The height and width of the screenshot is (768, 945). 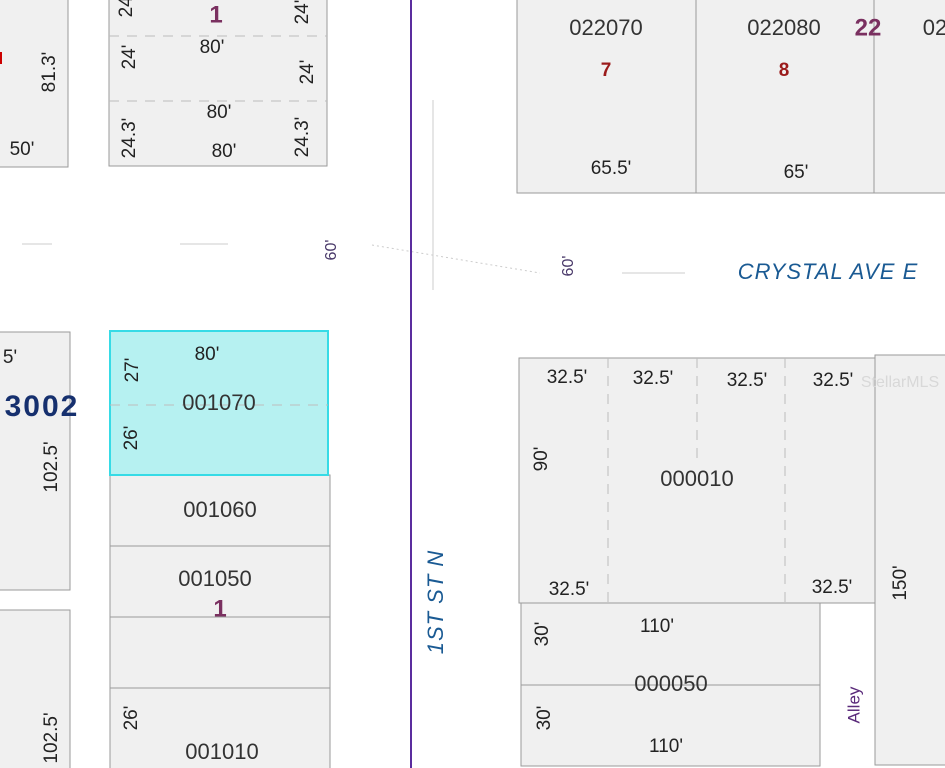 I want to click on map-label: 65', so click(x=796, y=172).